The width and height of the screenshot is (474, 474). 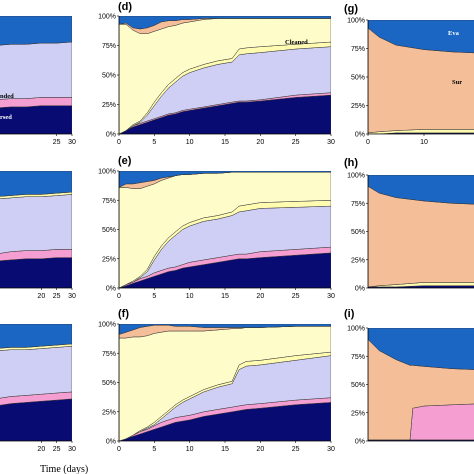 I want to click on panel-c-row2: 20 25 30, so click(x=38, y=235).